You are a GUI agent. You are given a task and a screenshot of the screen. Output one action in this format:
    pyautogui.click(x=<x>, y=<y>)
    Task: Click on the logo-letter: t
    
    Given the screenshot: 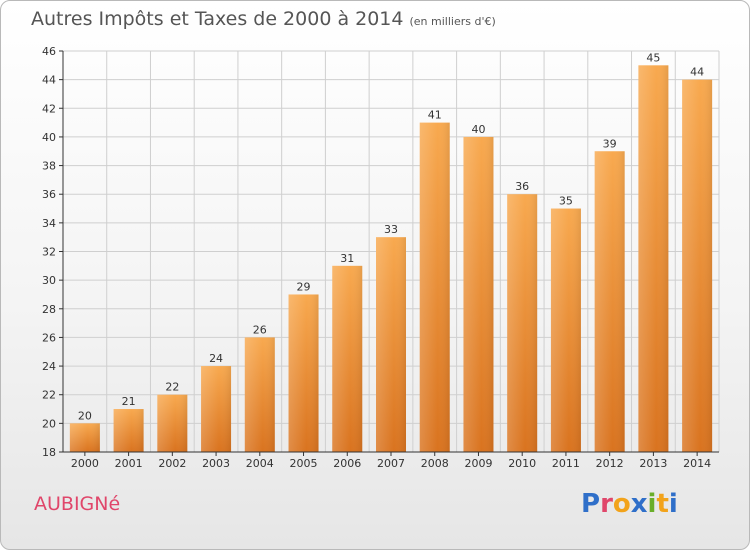 What is the action you would take?
    pyautogui.click(x=662, y=504)
    